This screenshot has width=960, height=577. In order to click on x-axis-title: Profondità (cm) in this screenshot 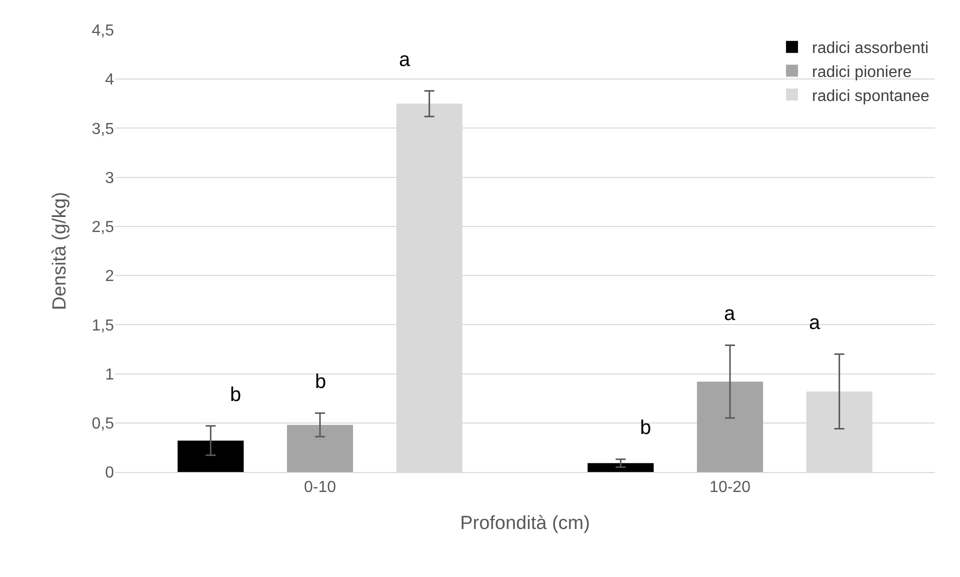, I will do `click(525, 523)`.